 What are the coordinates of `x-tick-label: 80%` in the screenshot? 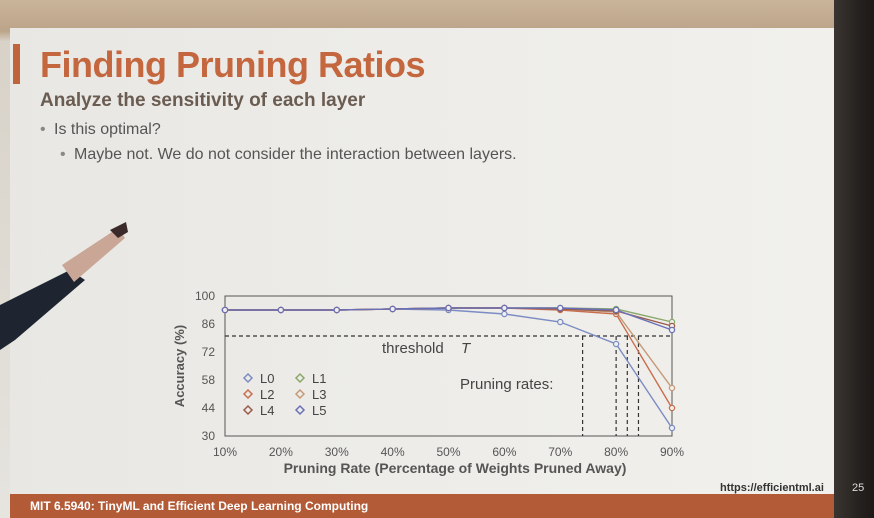 It's located at (616, 452).